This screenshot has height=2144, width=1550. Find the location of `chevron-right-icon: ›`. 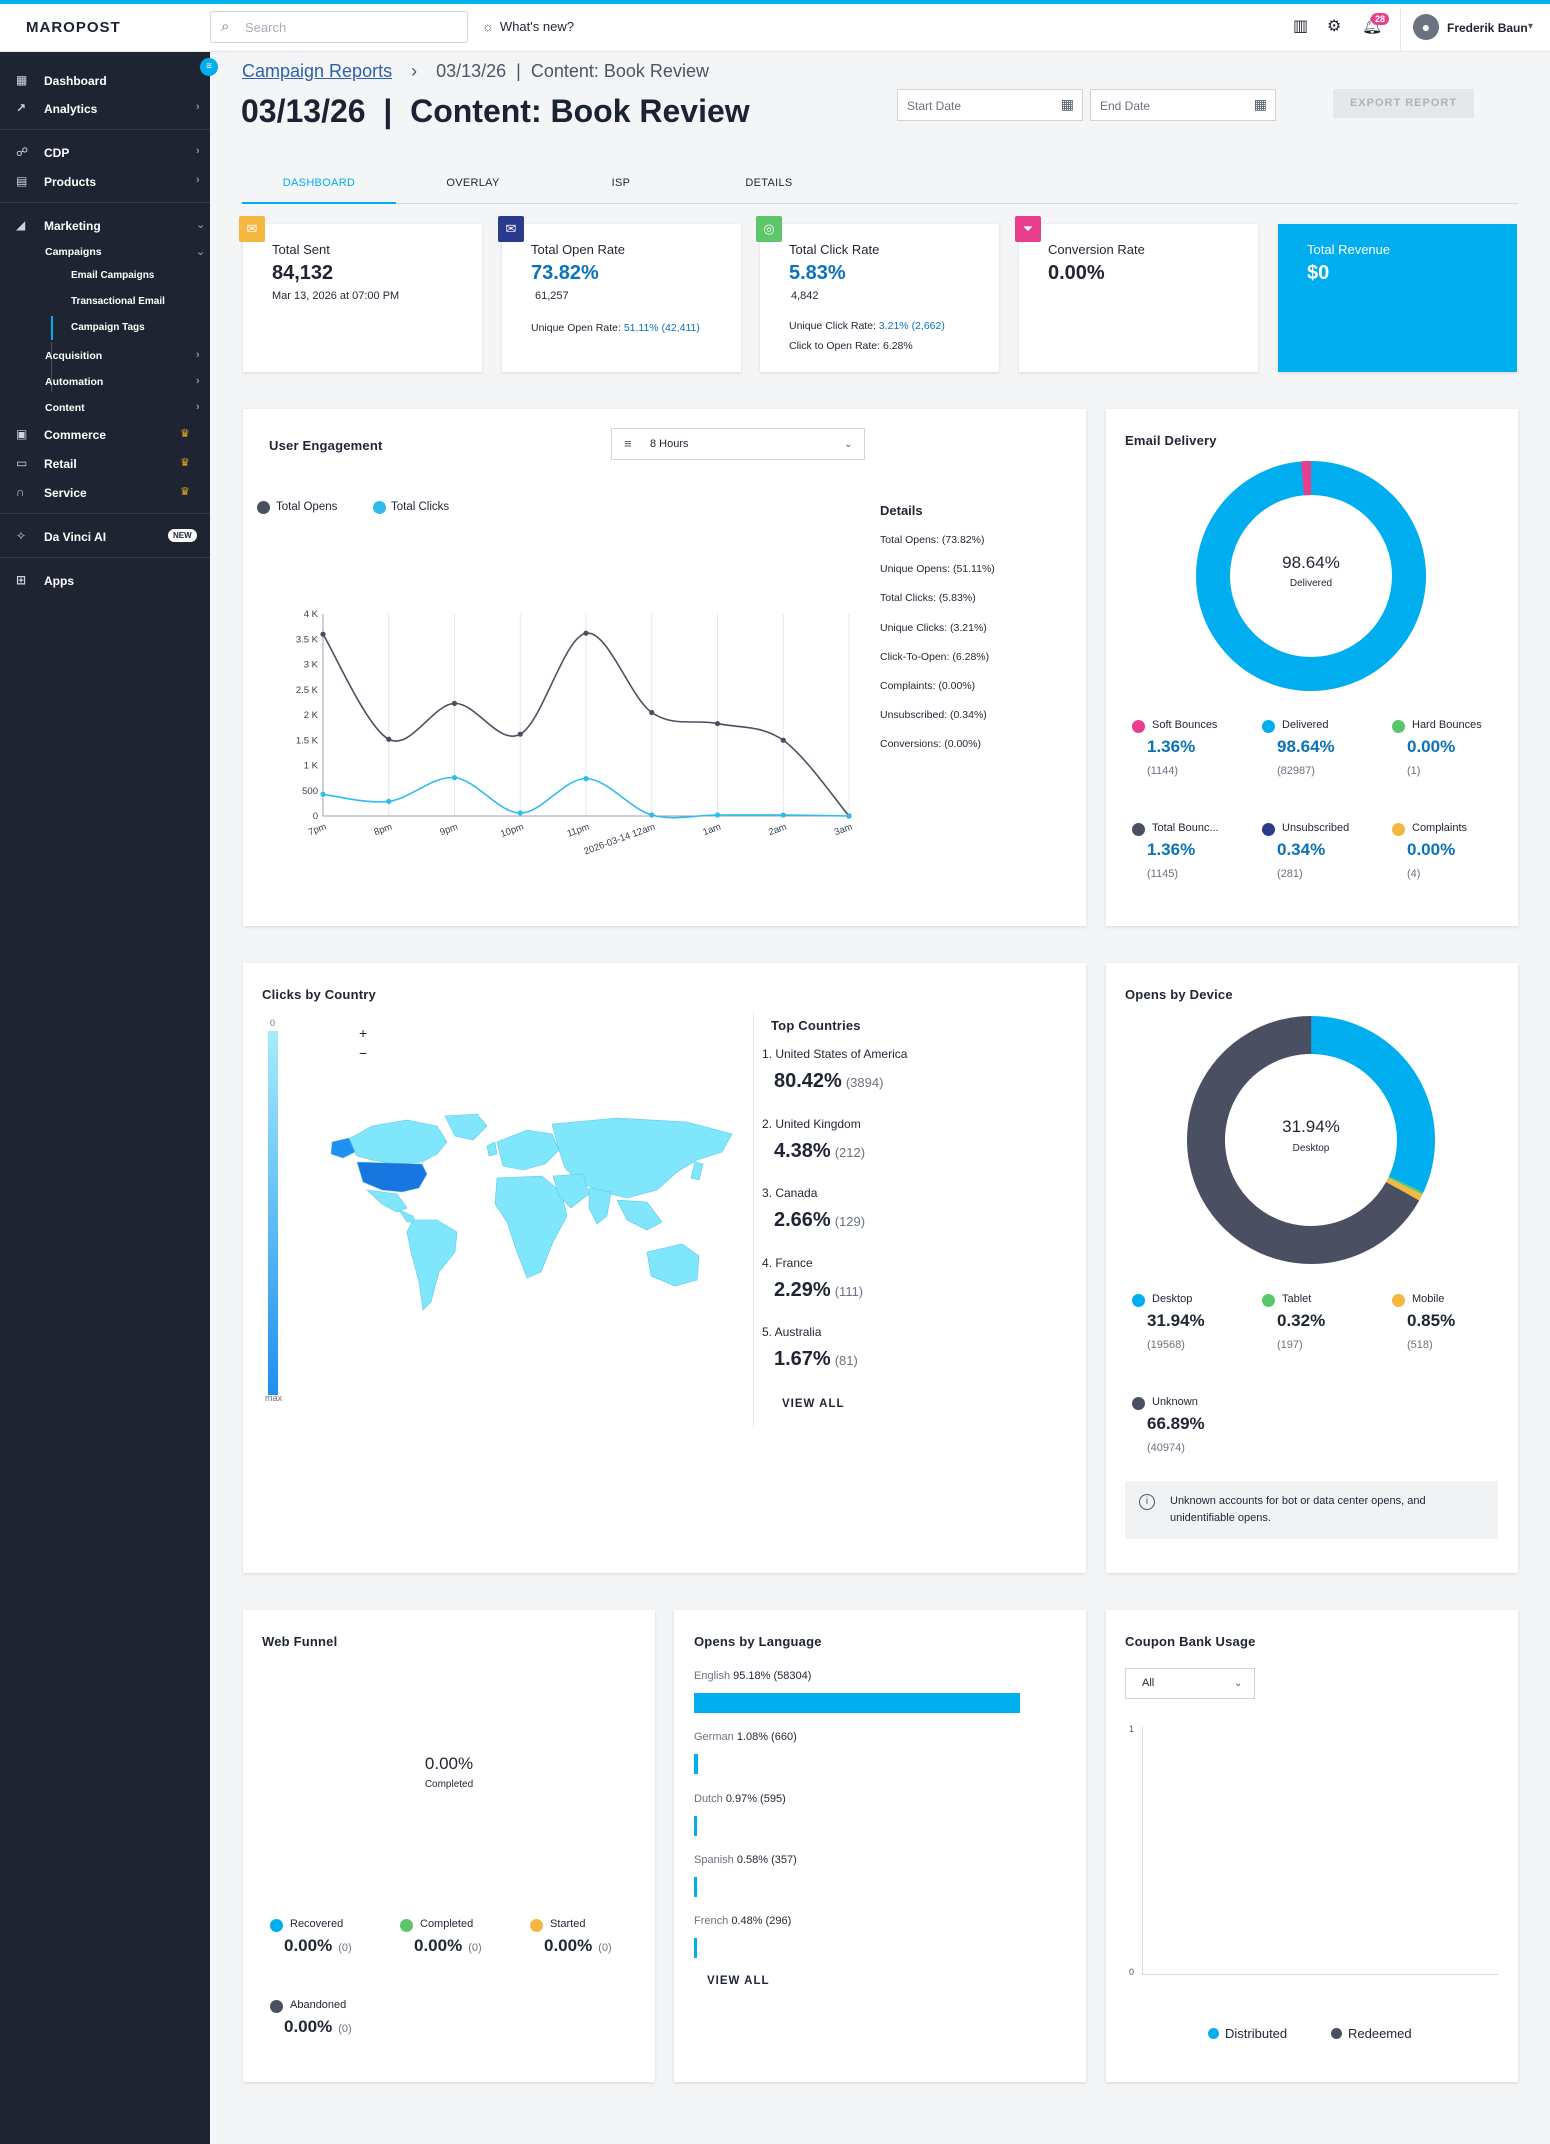

chevron-right-icon: › is located at coordinates (198, 180).